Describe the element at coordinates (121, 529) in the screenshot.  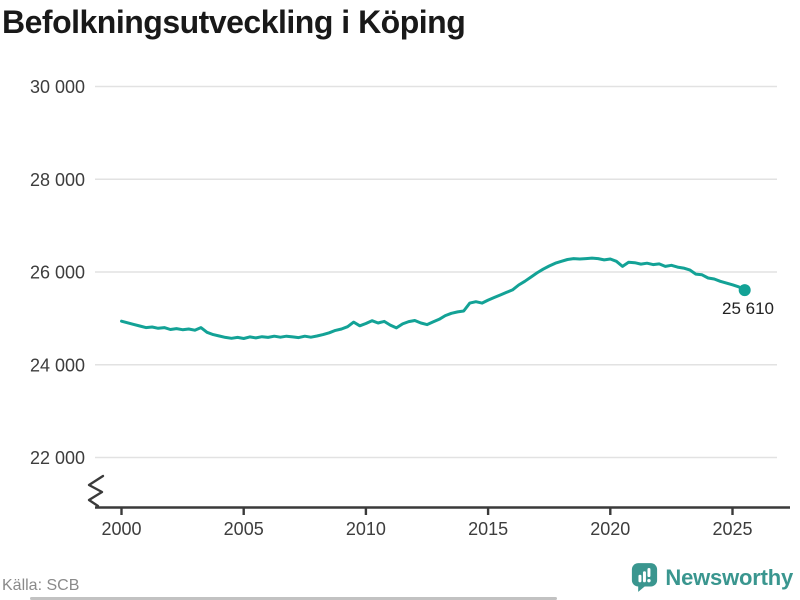
I see `x-axis-label: 2000` at that location.